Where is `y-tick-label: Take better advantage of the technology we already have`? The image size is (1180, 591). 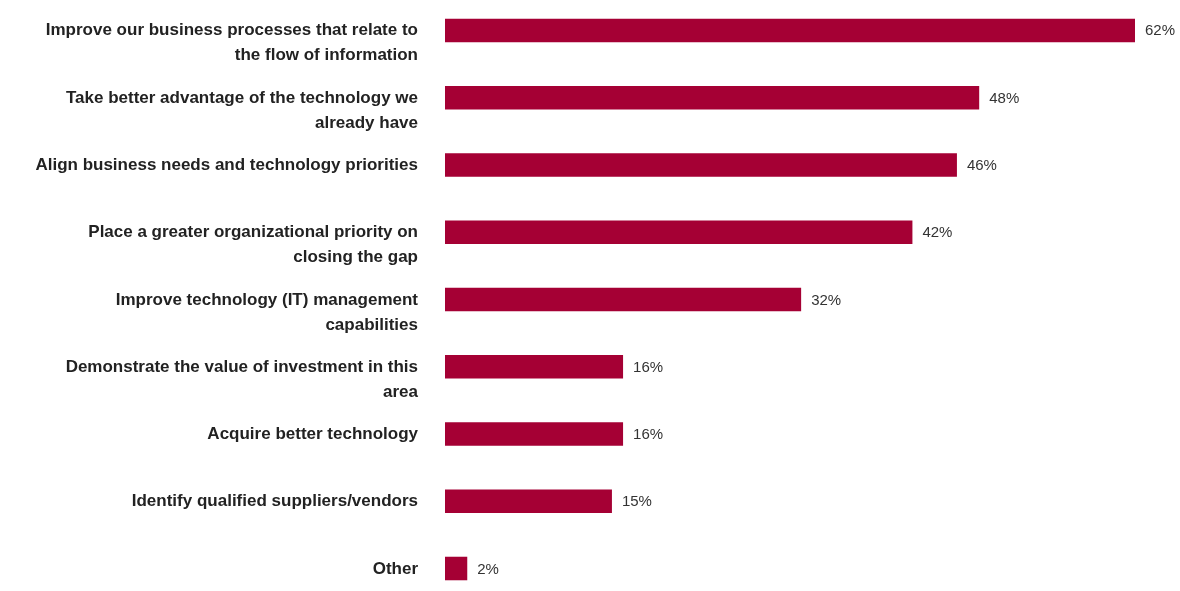
y-tick-label: Take better advantage of the technology we already have is located at coordinates (241, 109).